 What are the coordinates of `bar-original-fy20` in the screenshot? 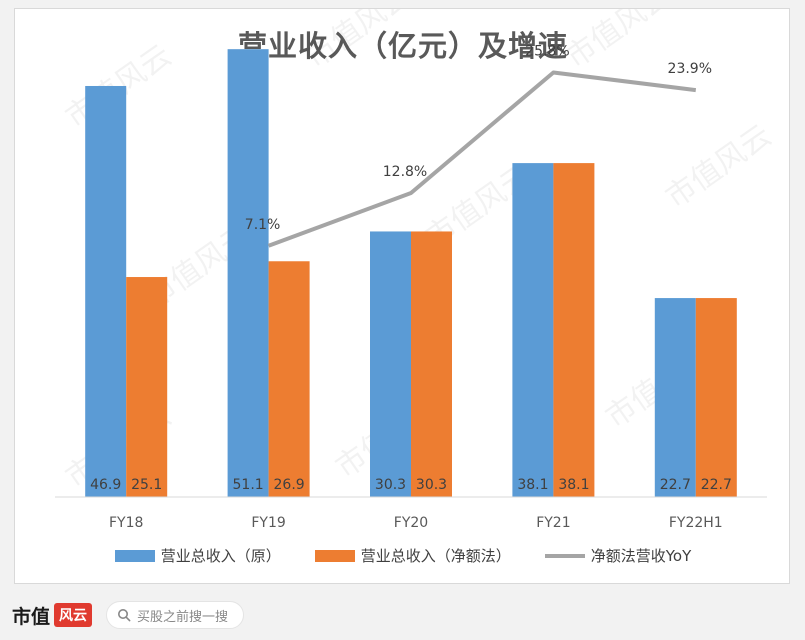 It's located at (390, 364).